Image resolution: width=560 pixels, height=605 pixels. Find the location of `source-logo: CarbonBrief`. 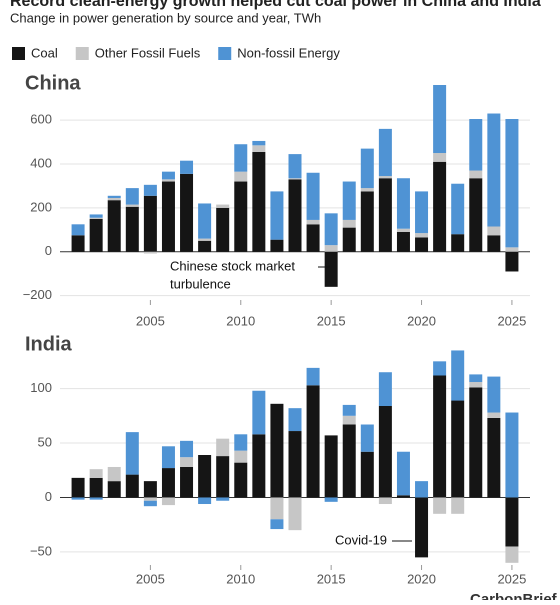

source-logo: CarbonBrief is located at coordinates (514, 595).